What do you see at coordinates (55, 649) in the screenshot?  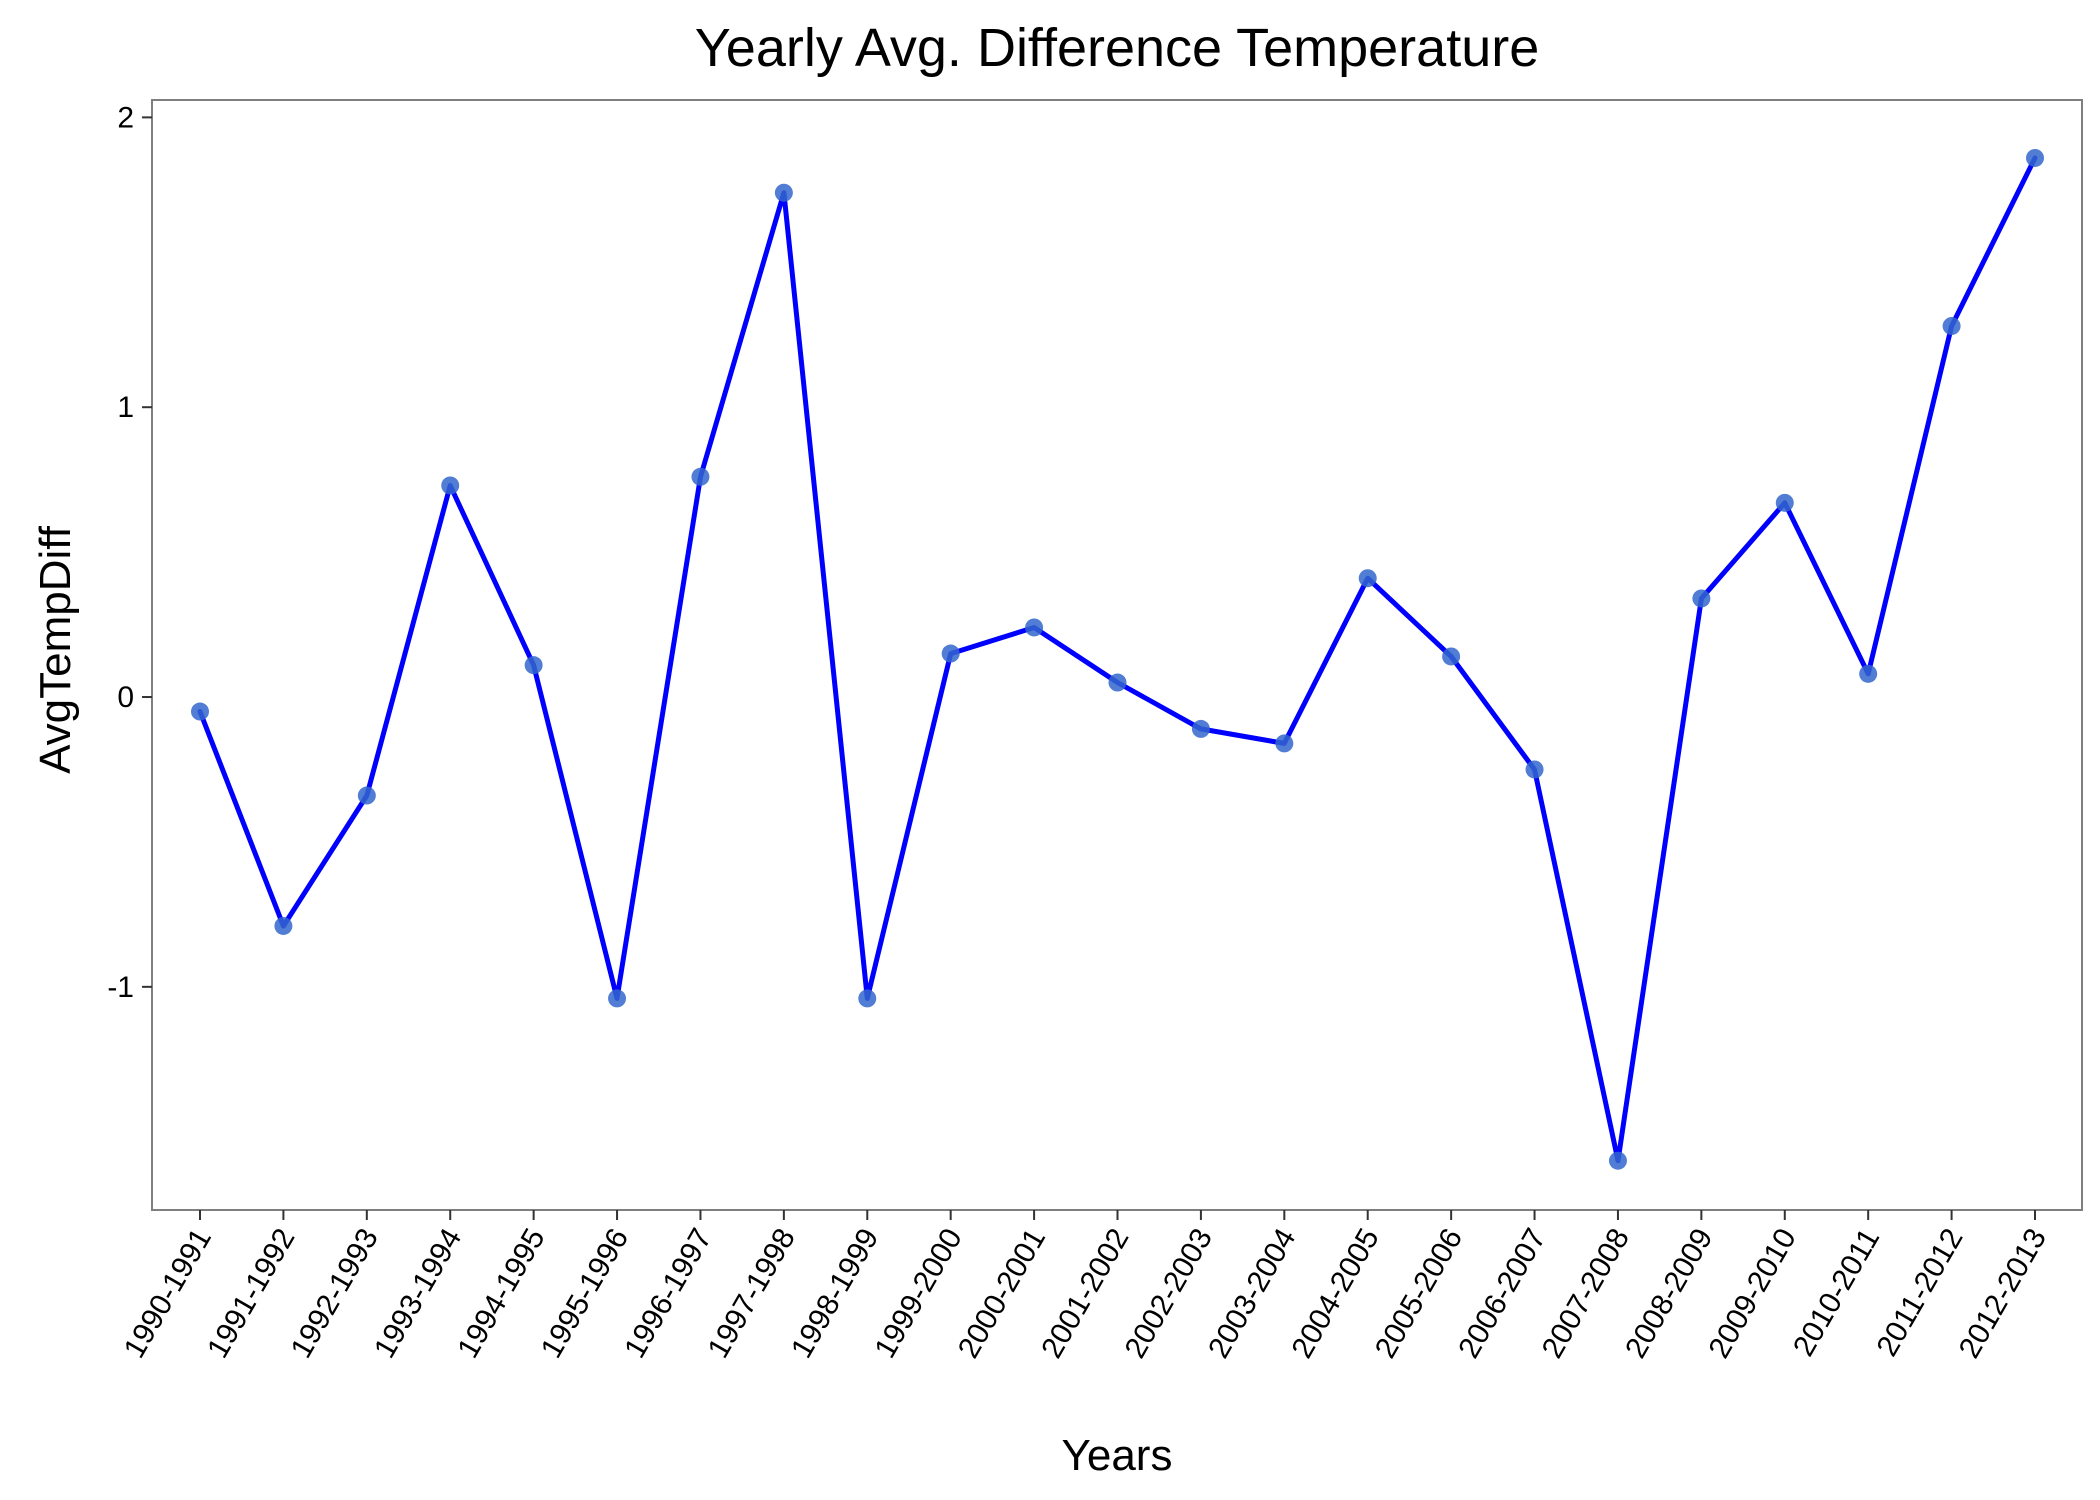 I see `y-axis-title: AvgTempDiff` at bounding box center [55, 649].